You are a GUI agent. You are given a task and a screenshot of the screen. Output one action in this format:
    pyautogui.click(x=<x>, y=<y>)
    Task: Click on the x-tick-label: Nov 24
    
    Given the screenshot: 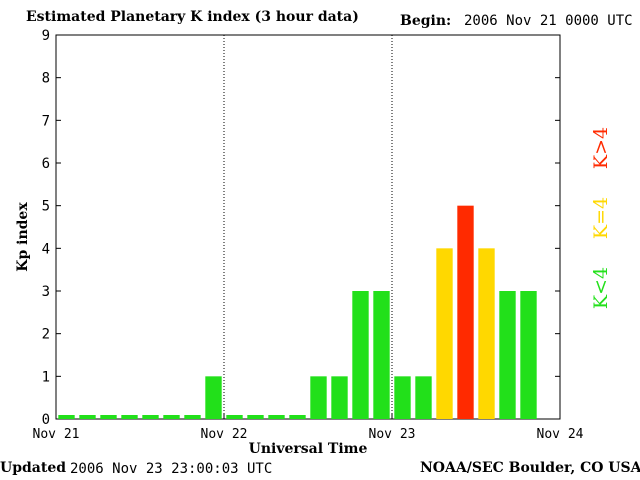 What is the action you would take?
    pyautogui.click(x=560, y=434)
    